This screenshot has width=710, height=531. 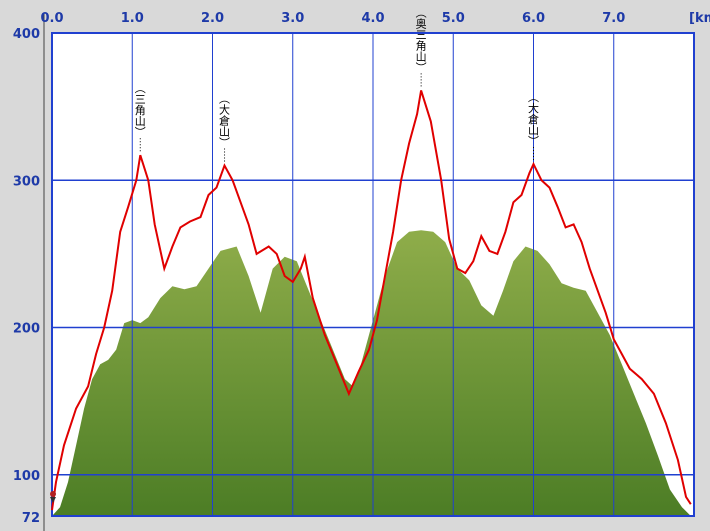 What do you see at coordinates (533, 18) in the screenshot?
I see `x-tick-label: 6.0` at bounding box center [533, 18].